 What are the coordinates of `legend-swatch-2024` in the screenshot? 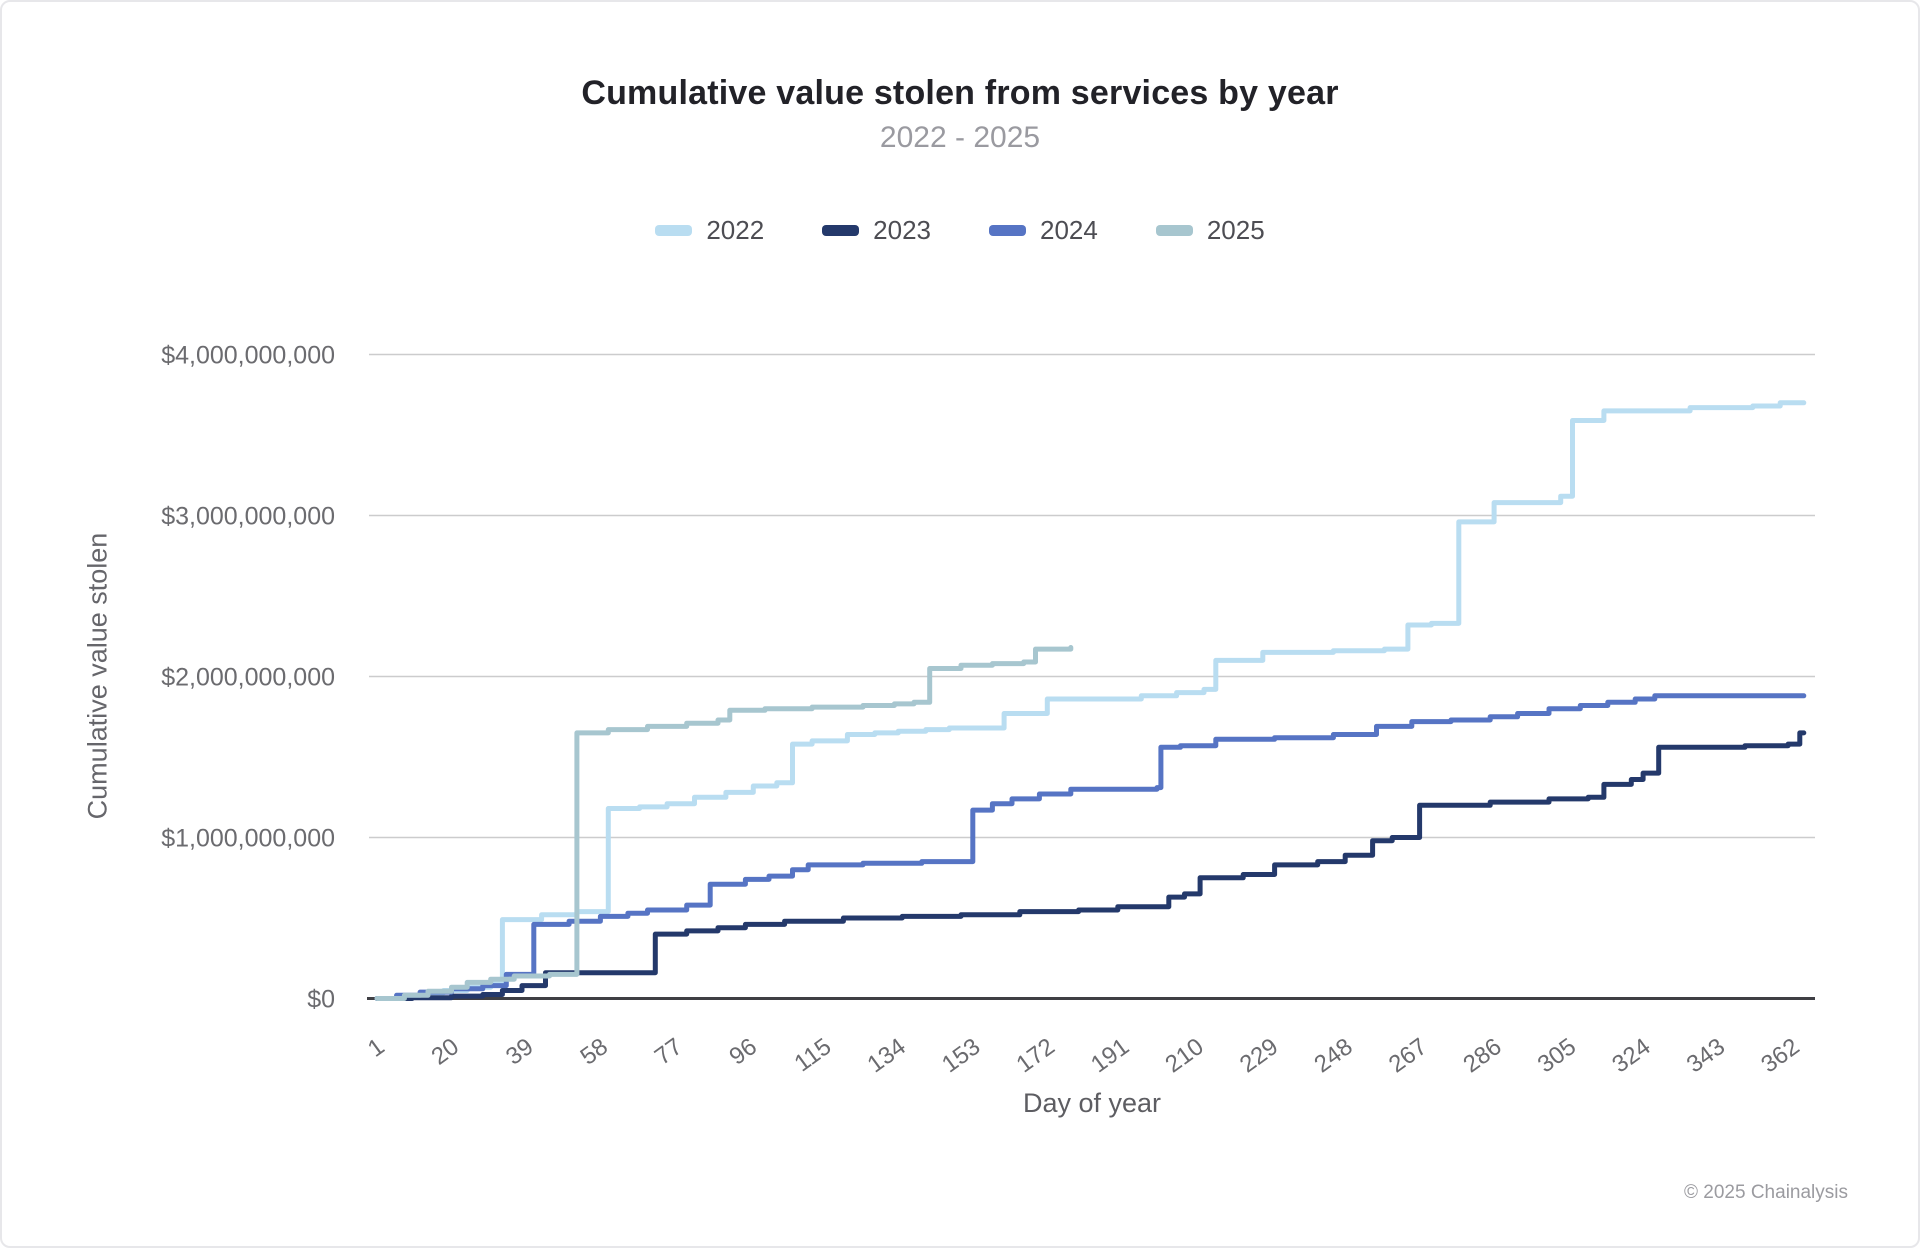 It's located at (1007, 230).